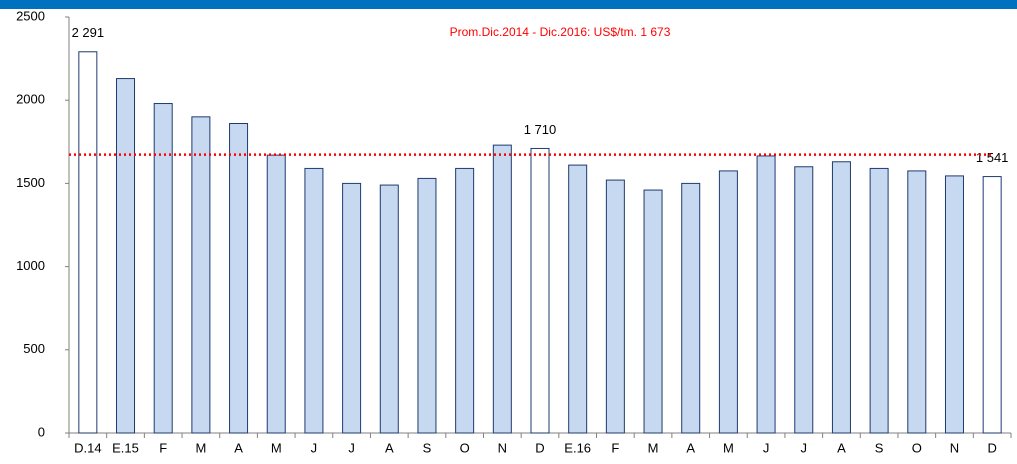 This screenshot has width=1017, height=464. Describe the element at coordinates (560, 32) in the screenshot. I see `annotation: Prom.Dic.2014 - Dic.2016: US$/tm. 1 673` at that location.